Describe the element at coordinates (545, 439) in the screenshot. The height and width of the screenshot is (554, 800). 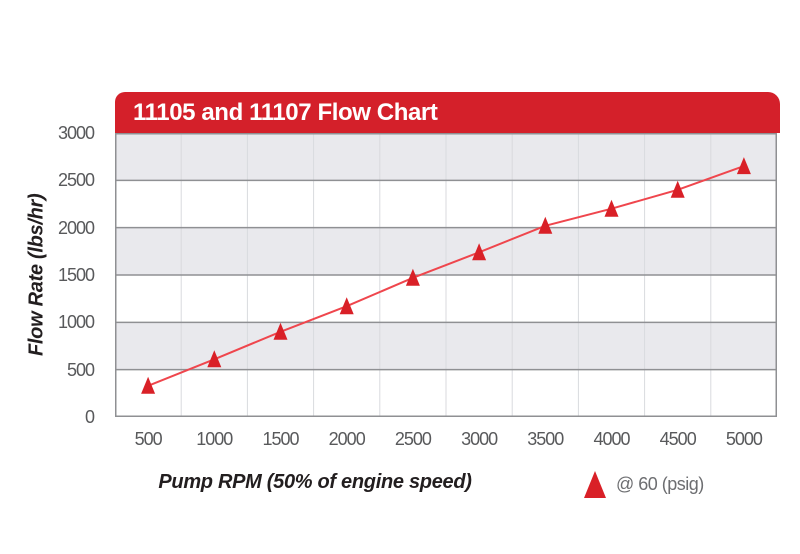
I see `x-tick-label: 3500` at that location.